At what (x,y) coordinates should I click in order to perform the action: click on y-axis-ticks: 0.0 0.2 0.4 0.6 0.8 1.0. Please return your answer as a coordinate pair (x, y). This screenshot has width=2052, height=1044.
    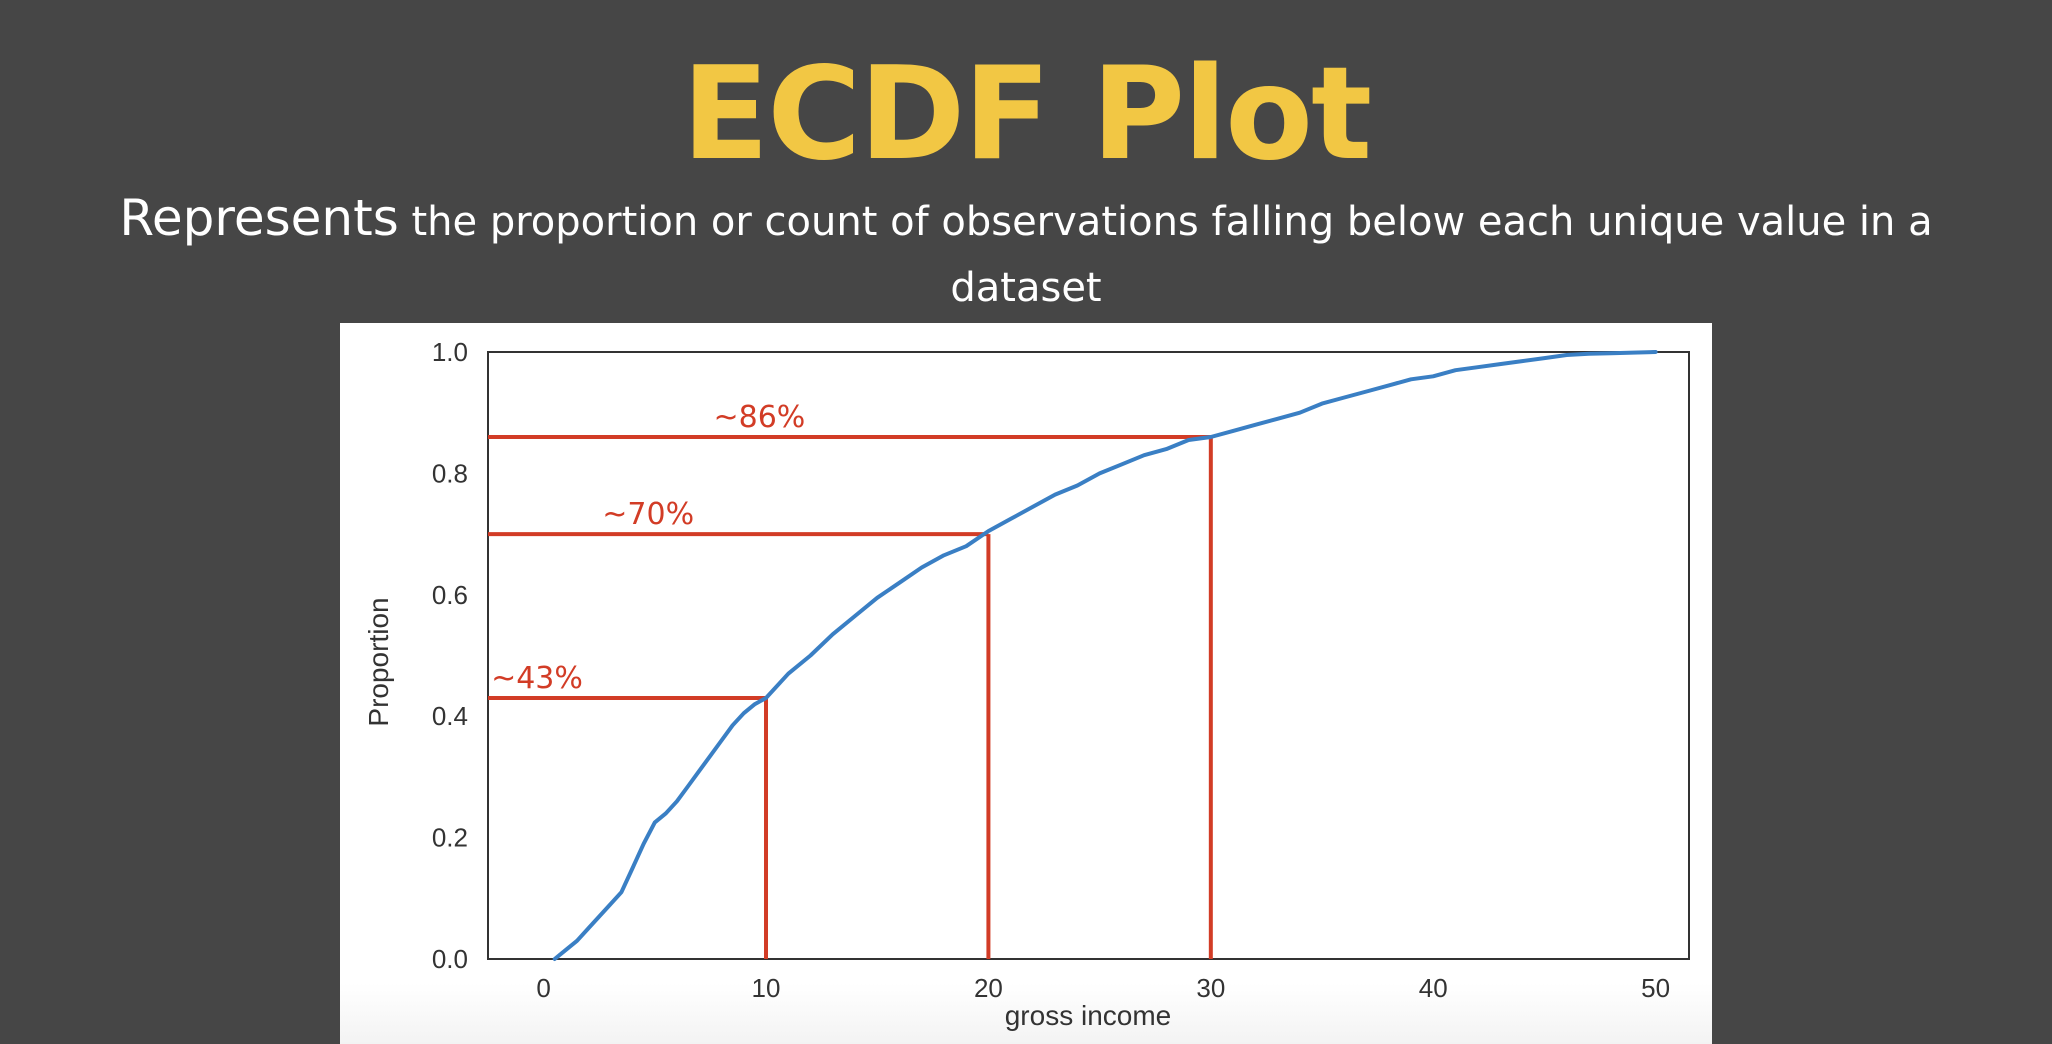
    Looking at the image, I should click on (450, 655).